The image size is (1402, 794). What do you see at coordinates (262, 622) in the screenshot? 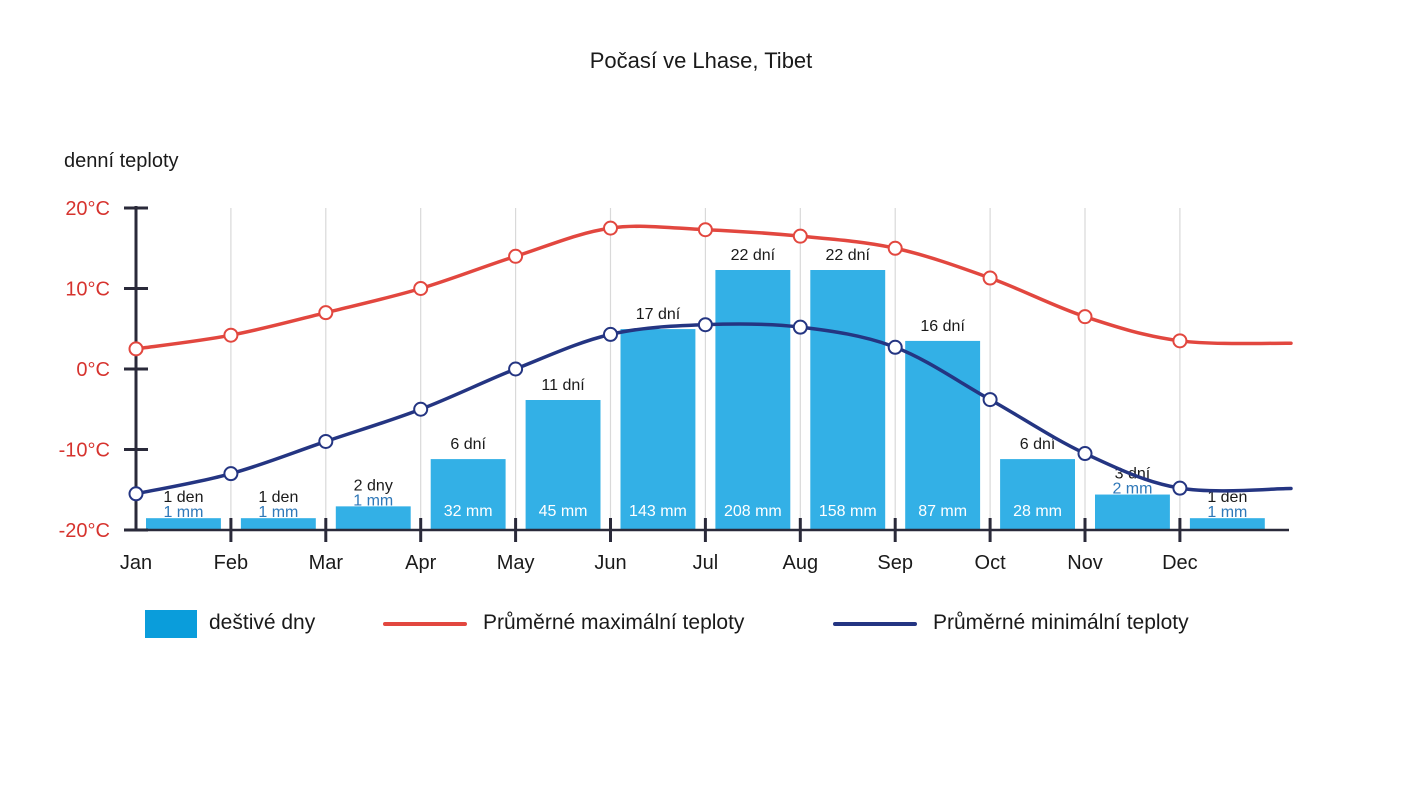
I see `legend-label-rain-days: deštivé dny` at bounding box center [262, 622].